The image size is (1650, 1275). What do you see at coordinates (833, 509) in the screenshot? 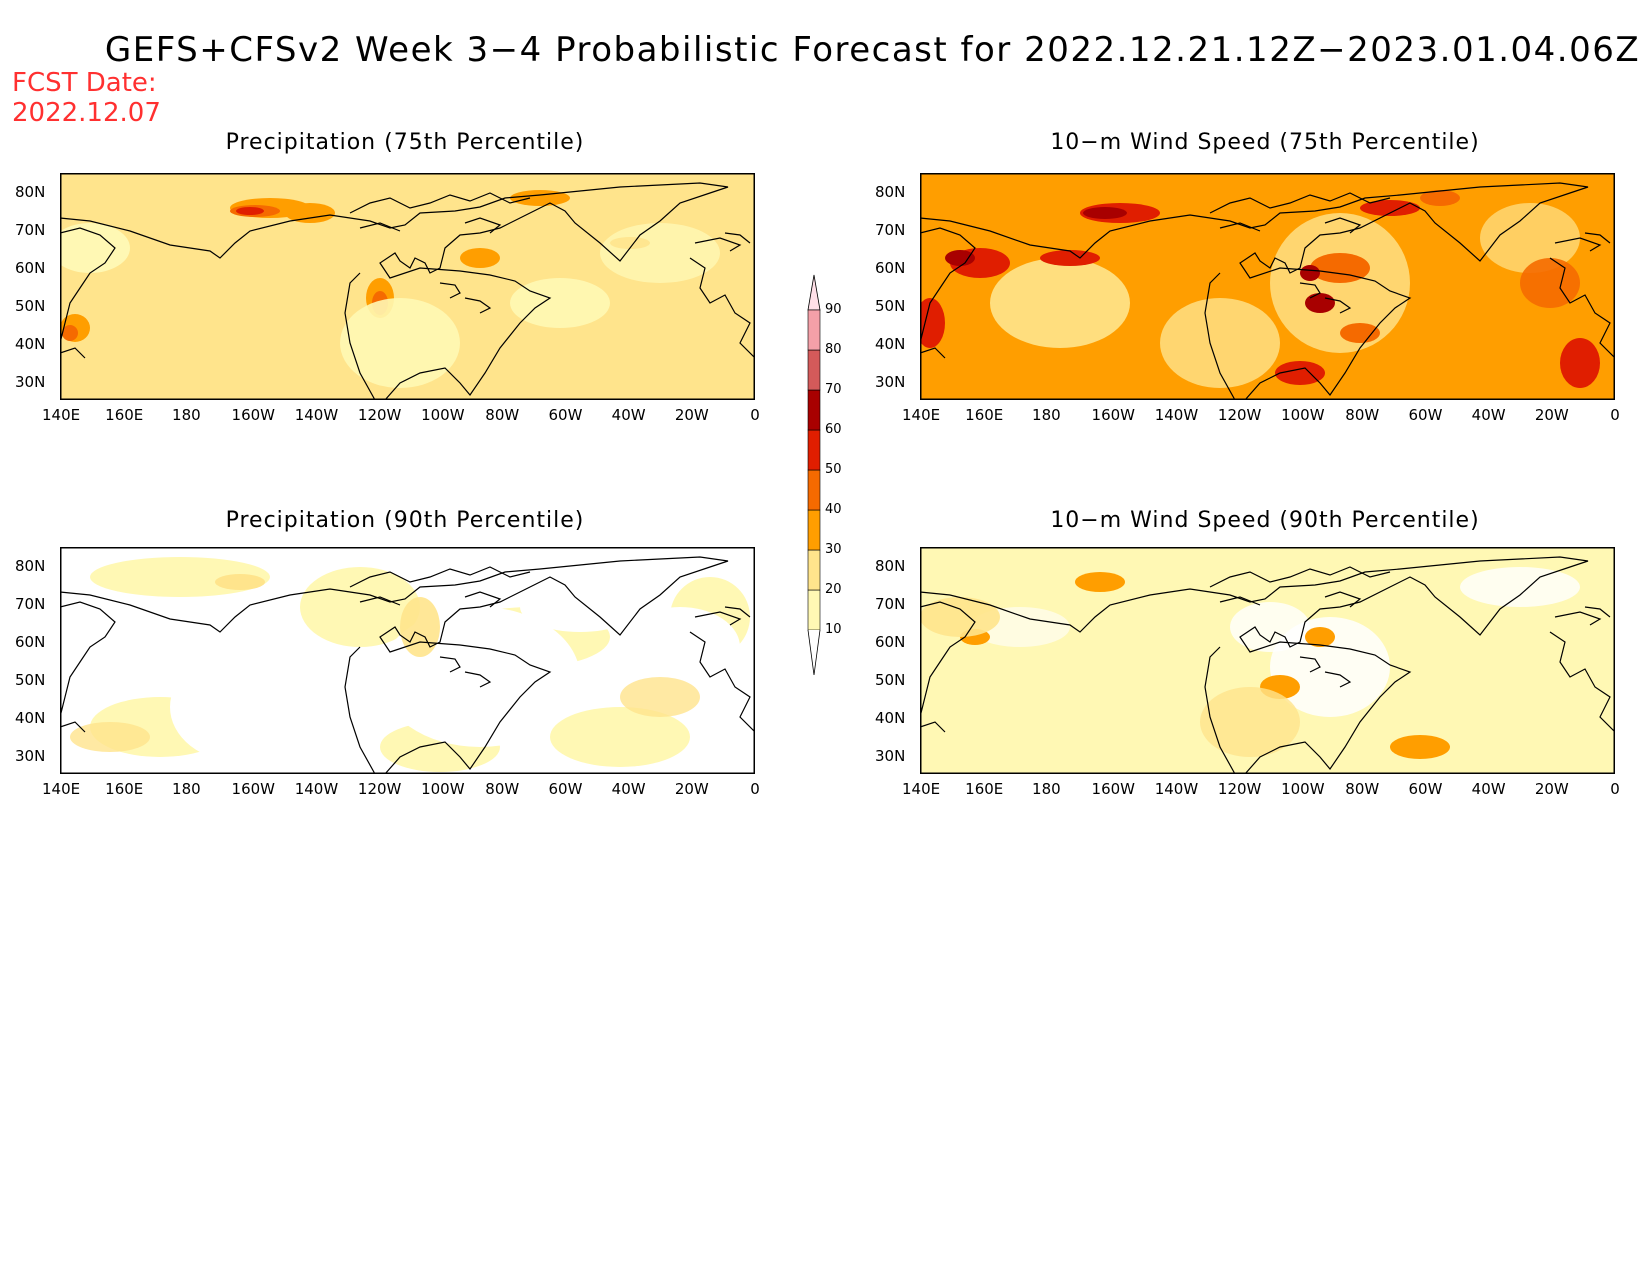
I see `colorbar-label: 40` at bounding box center [833, 509].